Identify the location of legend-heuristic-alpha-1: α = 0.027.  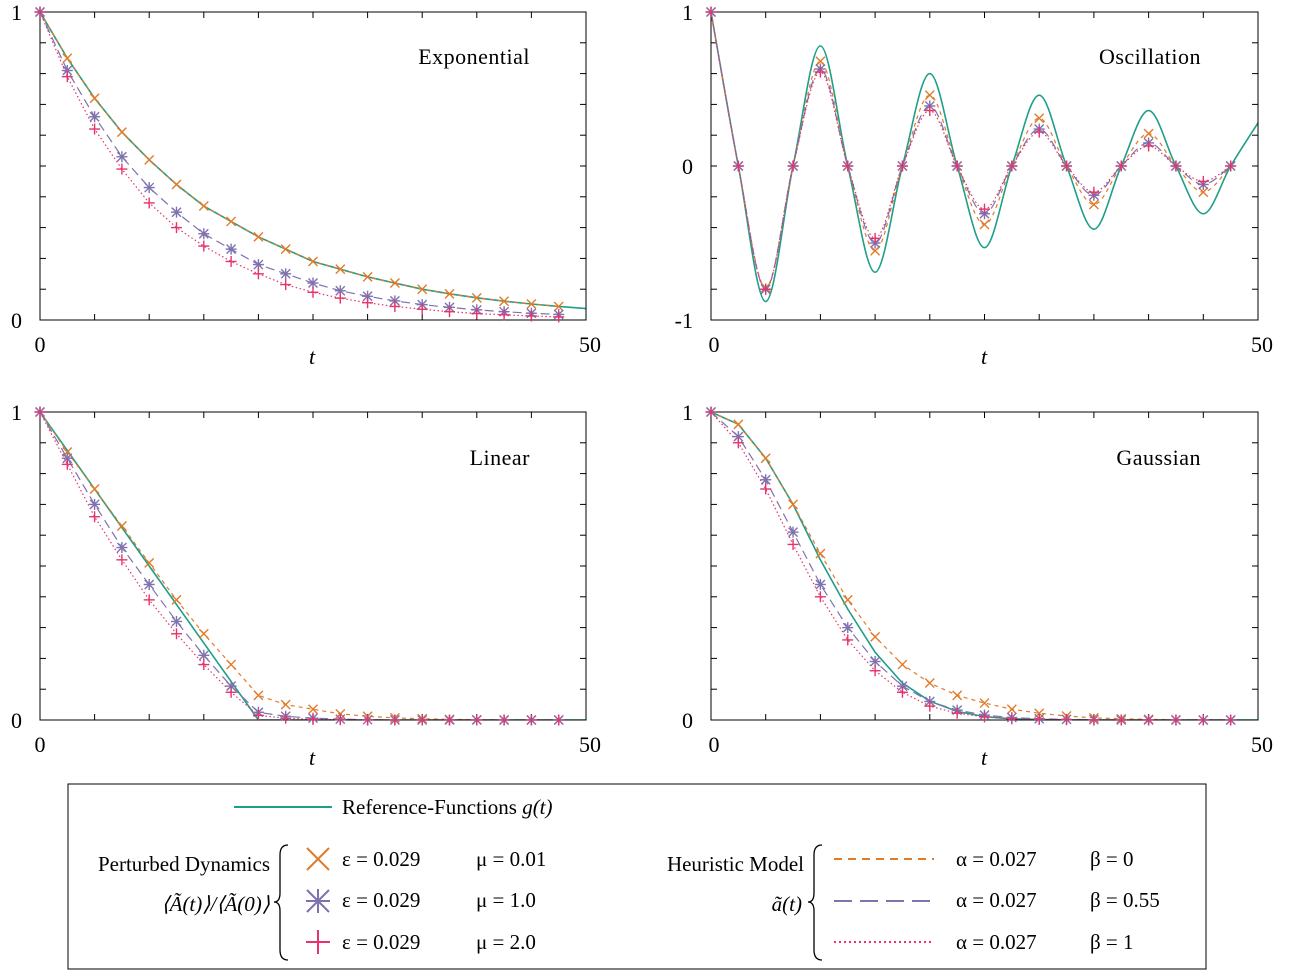
(996, 859).